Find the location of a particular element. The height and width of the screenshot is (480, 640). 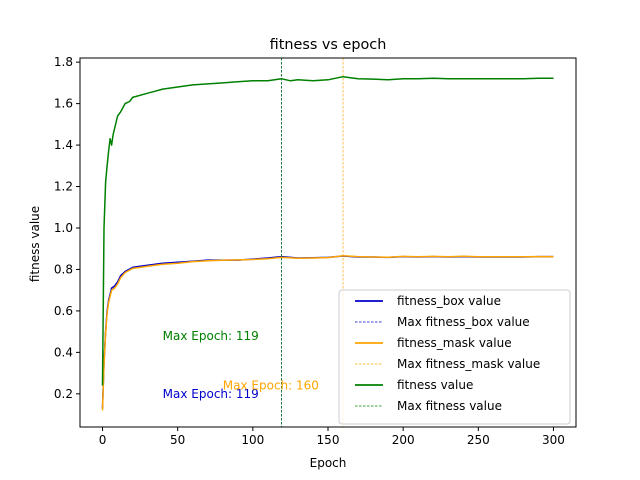

y-tick-label: 0.2 is located at coordinates (63, 394).